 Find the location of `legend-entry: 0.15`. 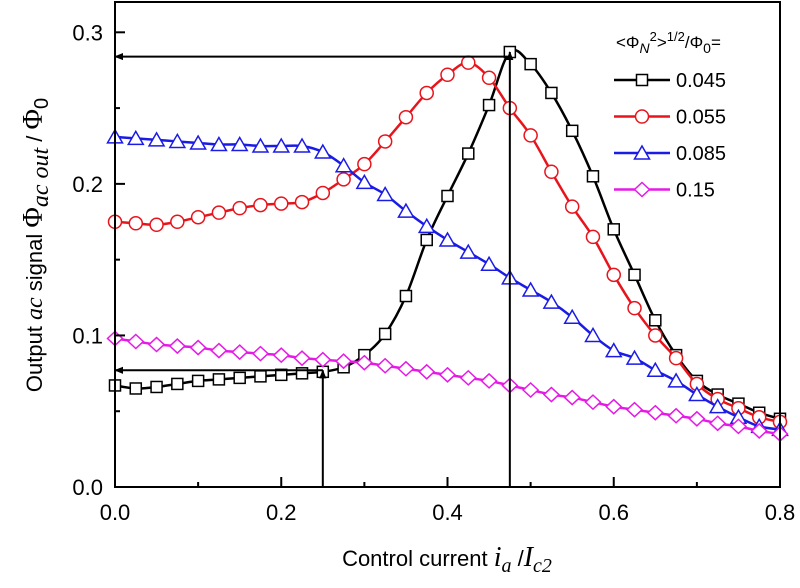

legend-entry: 0.15 is located at coordinates (664, 191).